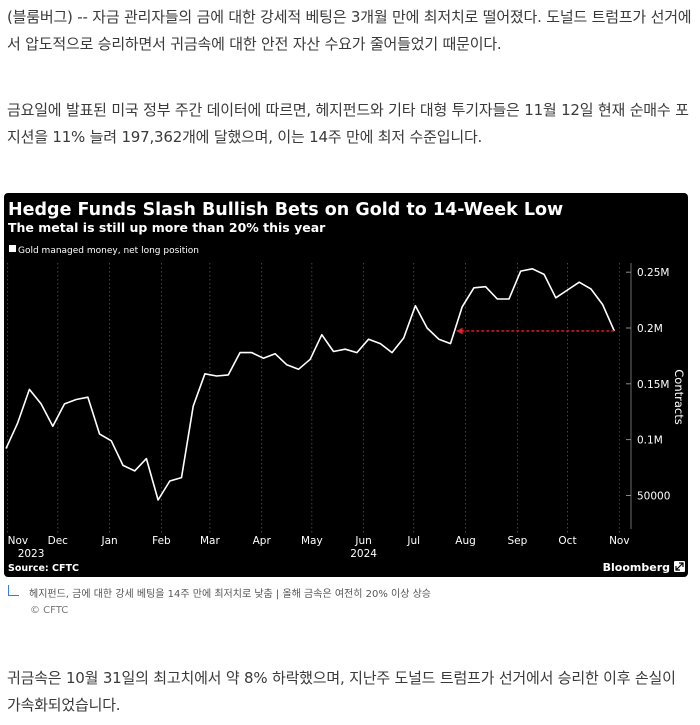 This screenshot has height=725, width=700. What do you see at coordinates (653, 385) in the screenshot?
I see `y-tick-label: 0.15M` at bounding box center [653, 385].